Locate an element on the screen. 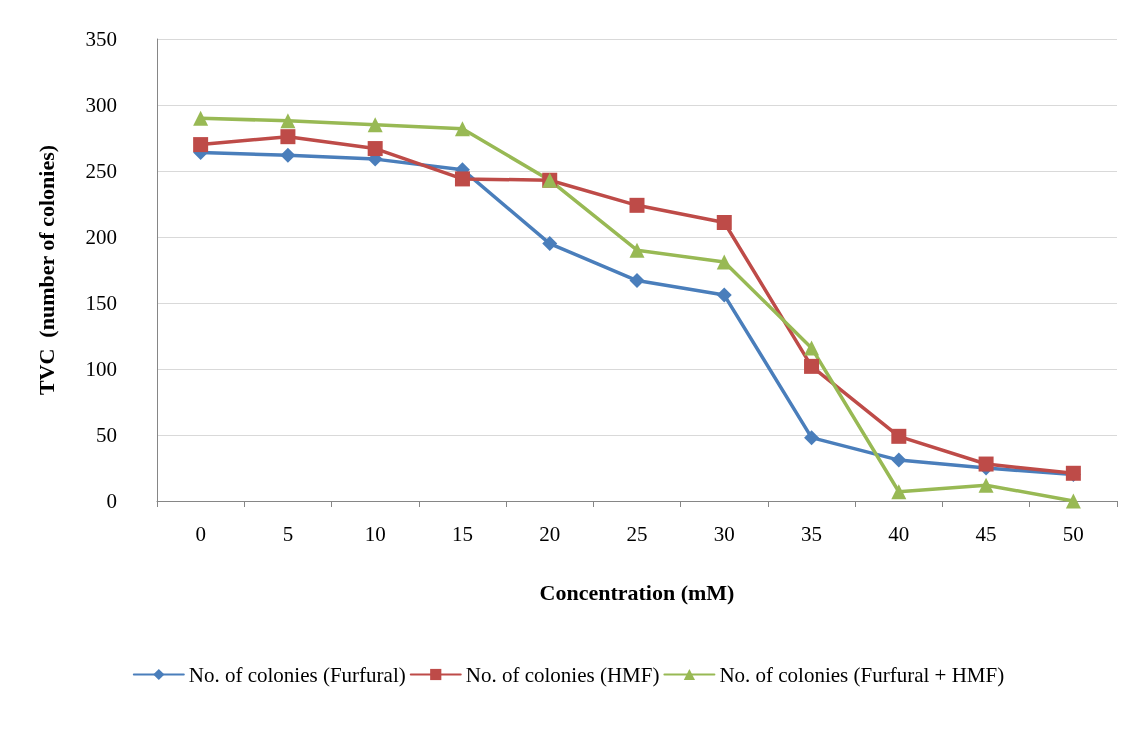 Image resolution: width=1137 pixels, height=738 pixels. x-tick-label: 30 is located at coordinates (724, 533).